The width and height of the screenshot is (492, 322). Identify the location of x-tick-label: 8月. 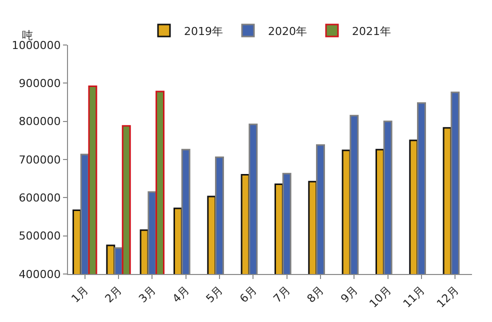
(315, 295).